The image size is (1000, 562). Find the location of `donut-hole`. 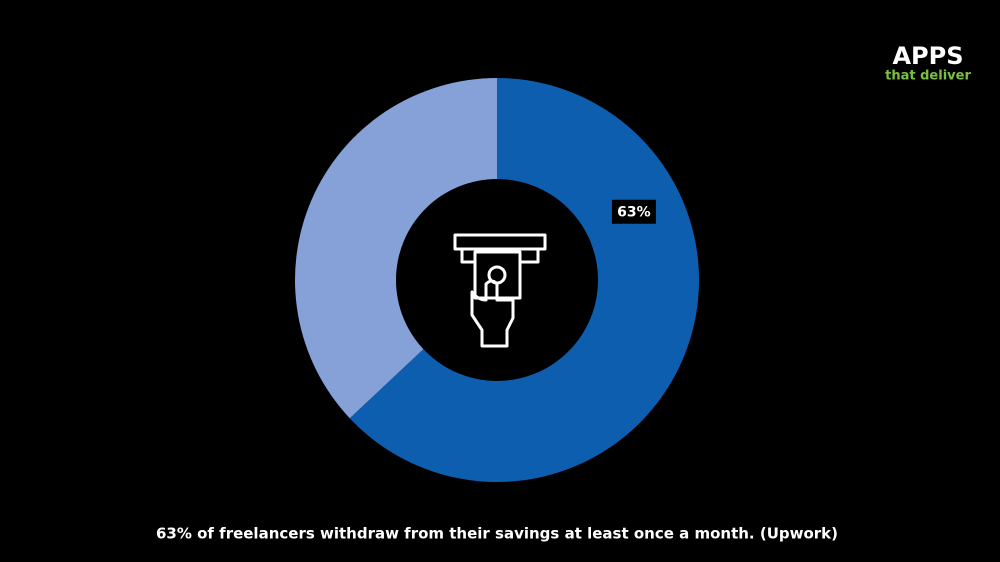

donut-hole is located at coordinates (497, 280).